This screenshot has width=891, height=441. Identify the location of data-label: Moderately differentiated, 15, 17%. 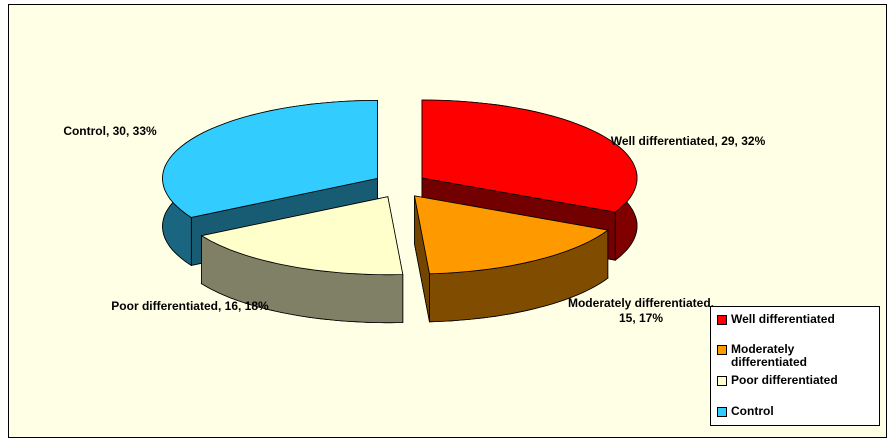
(641, 310).